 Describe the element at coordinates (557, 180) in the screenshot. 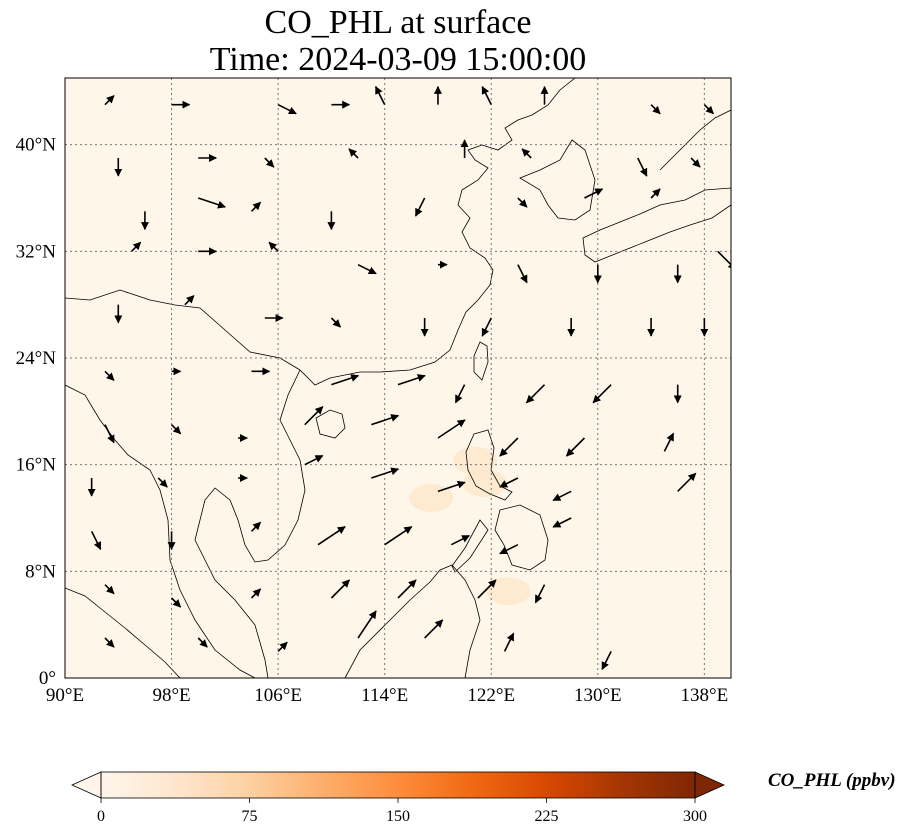

I see `coastline-korea` at that location.